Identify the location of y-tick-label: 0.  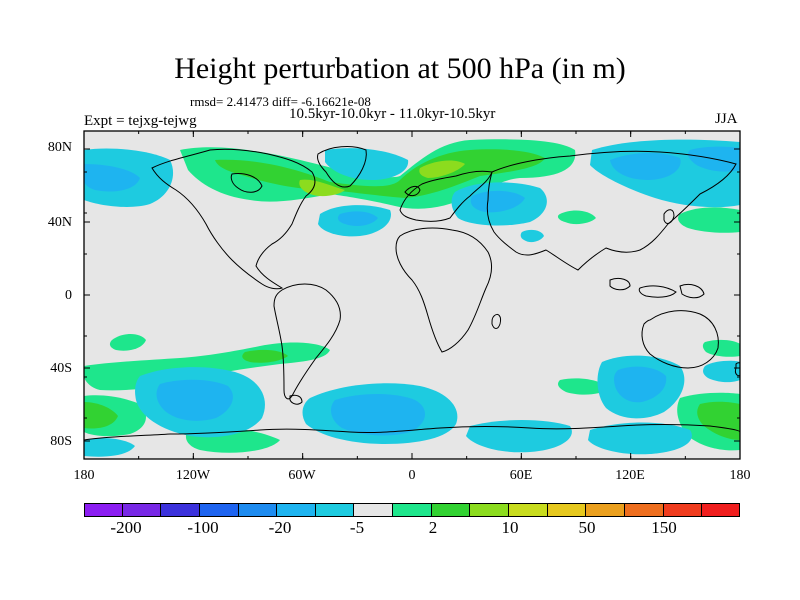
(68, 295).